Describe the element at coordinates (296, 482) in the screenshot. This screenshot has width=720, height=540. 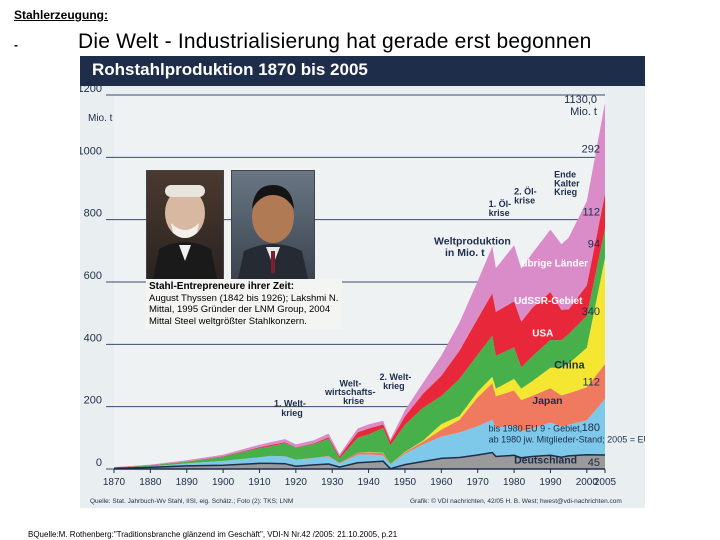
I see `x-tick-label: 1920` at that location.